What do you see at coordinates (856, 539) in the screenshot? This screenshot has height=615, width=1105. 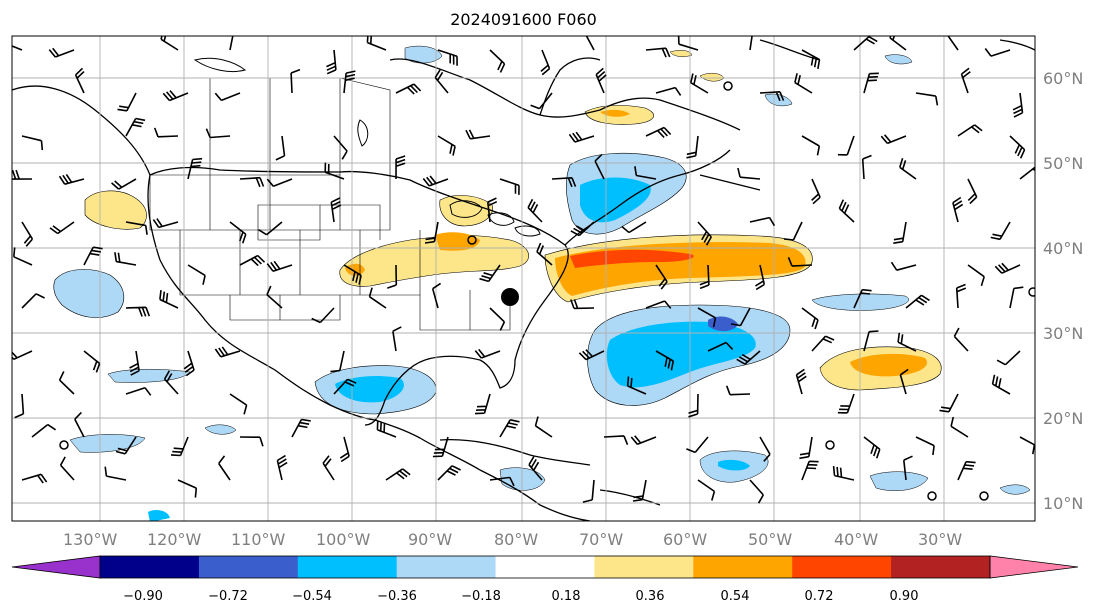 I see `lon-label-40w: 40°W` at bounding box center [856, 539].